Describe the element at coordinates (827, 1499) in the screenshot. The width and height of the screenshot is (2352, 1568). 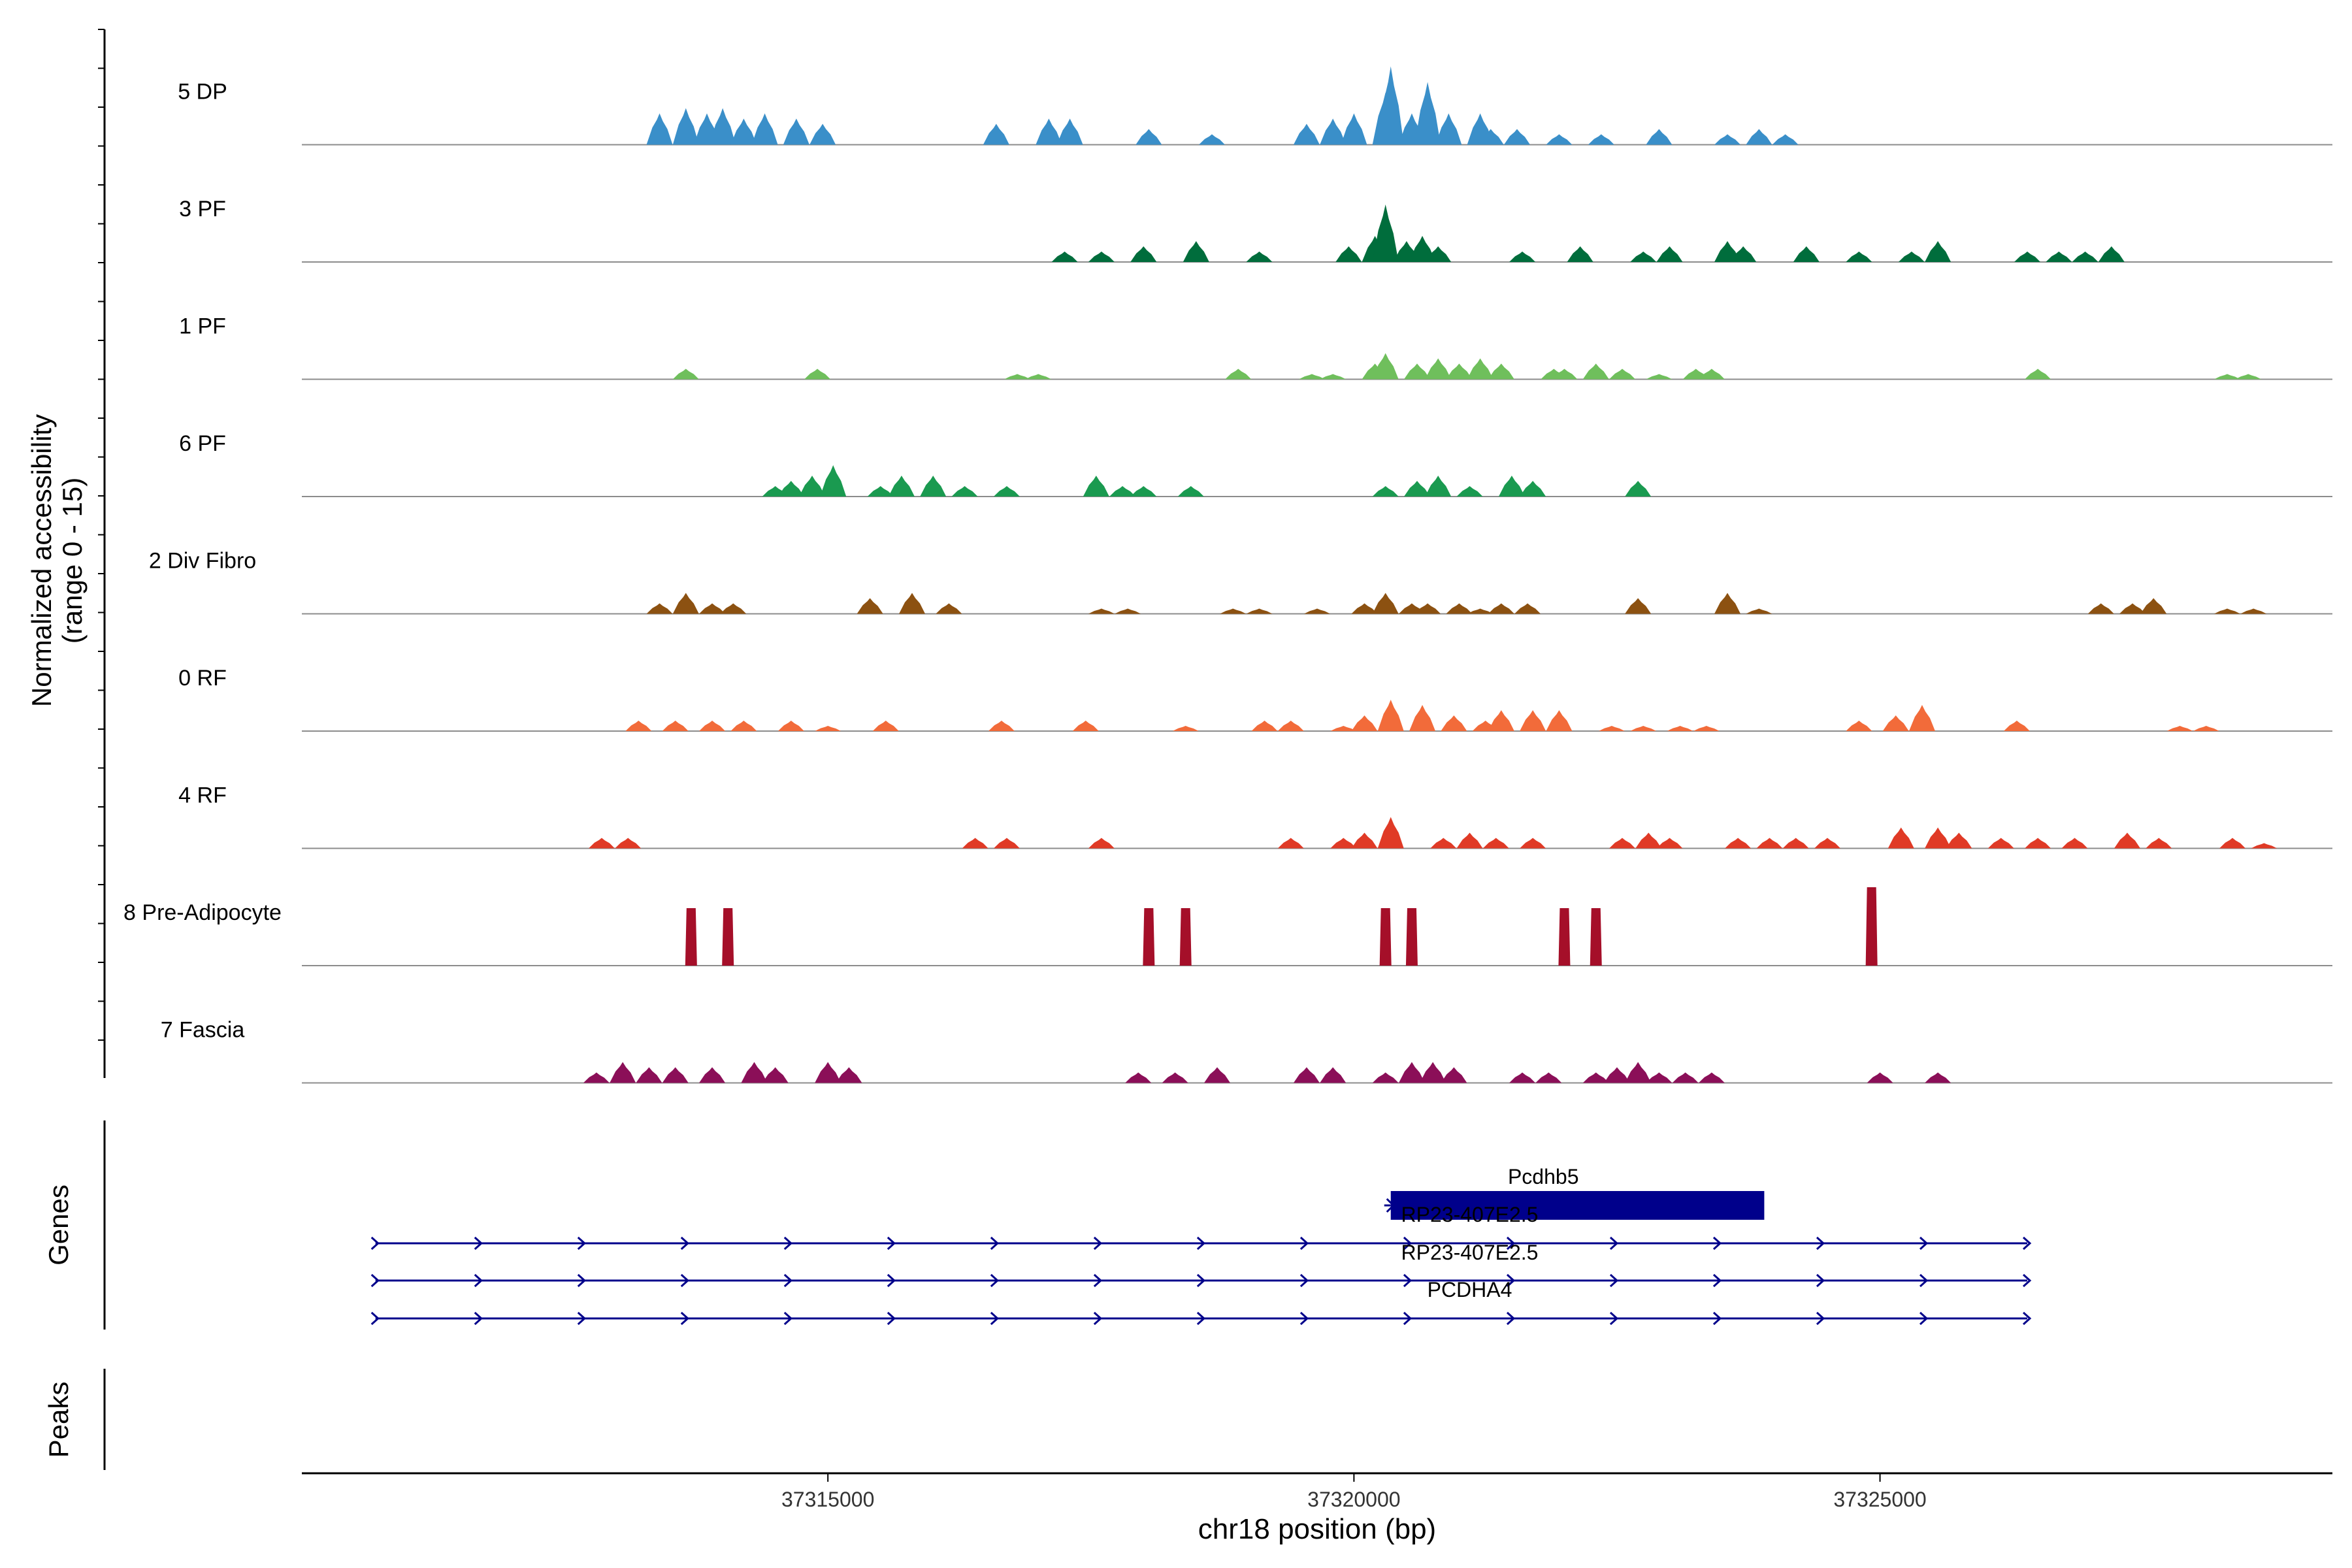
I see `x-tick-label: 37315000` at that location.